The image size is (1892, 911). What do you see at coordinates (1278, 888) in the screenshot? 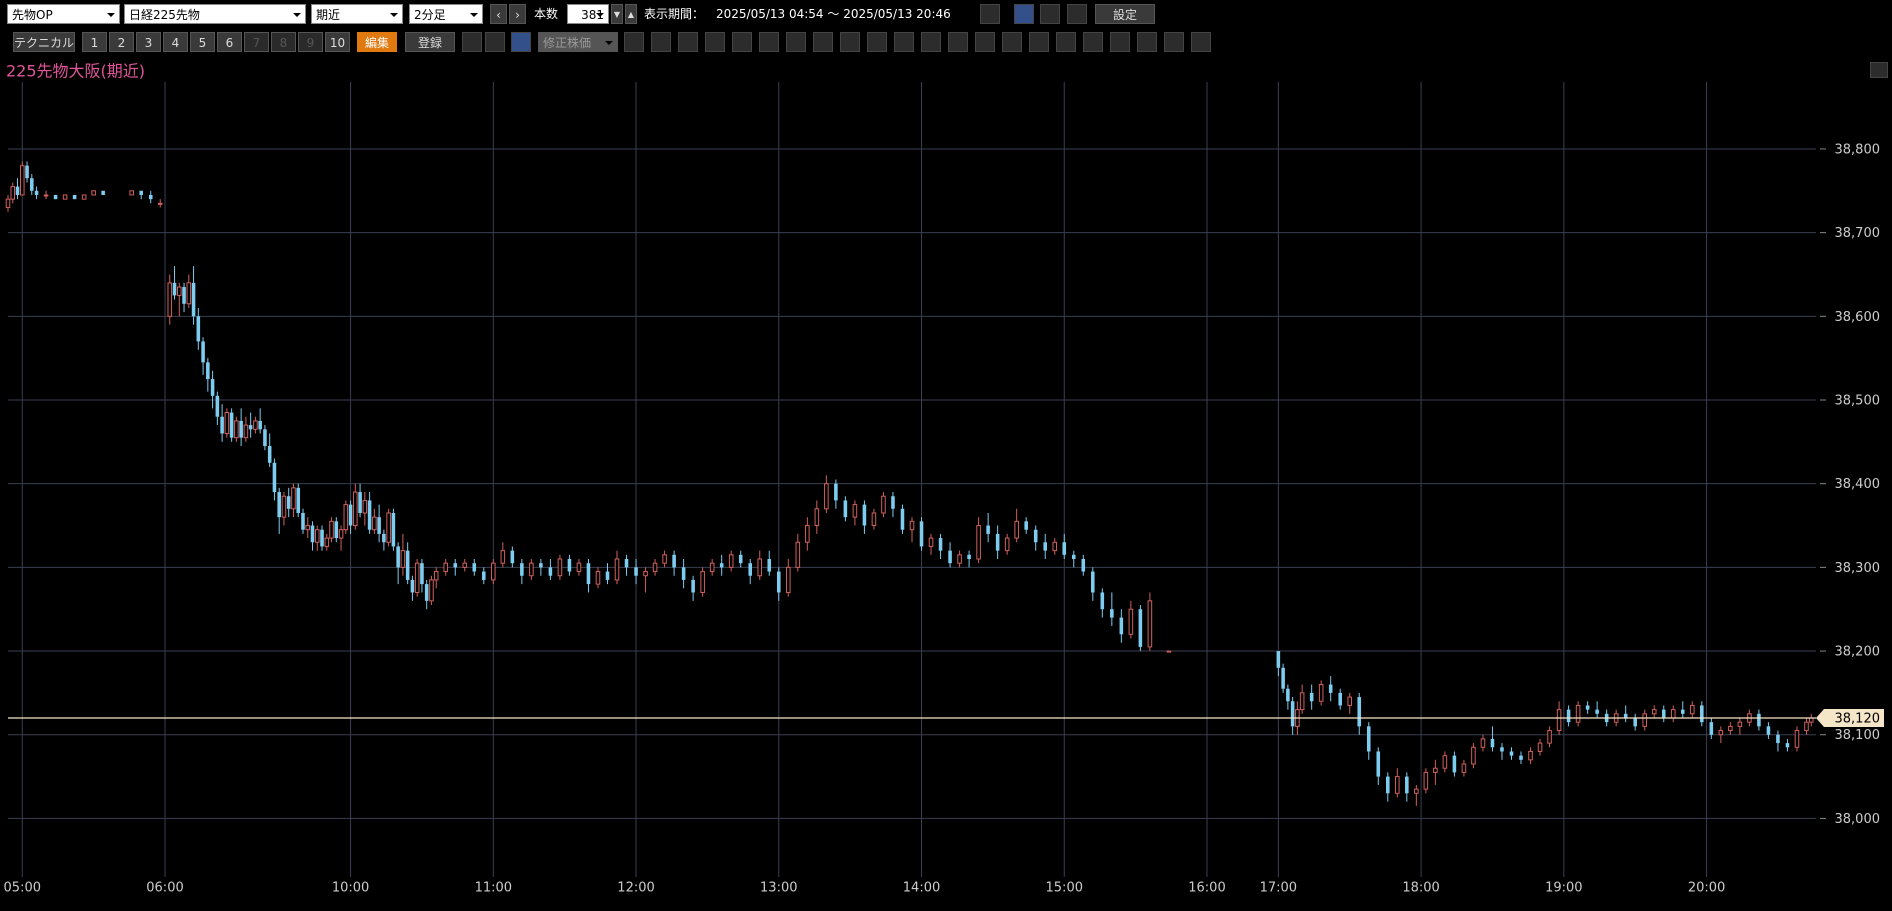
I see `x-tick-label: 17:00` at bounding box center [1278, 888].